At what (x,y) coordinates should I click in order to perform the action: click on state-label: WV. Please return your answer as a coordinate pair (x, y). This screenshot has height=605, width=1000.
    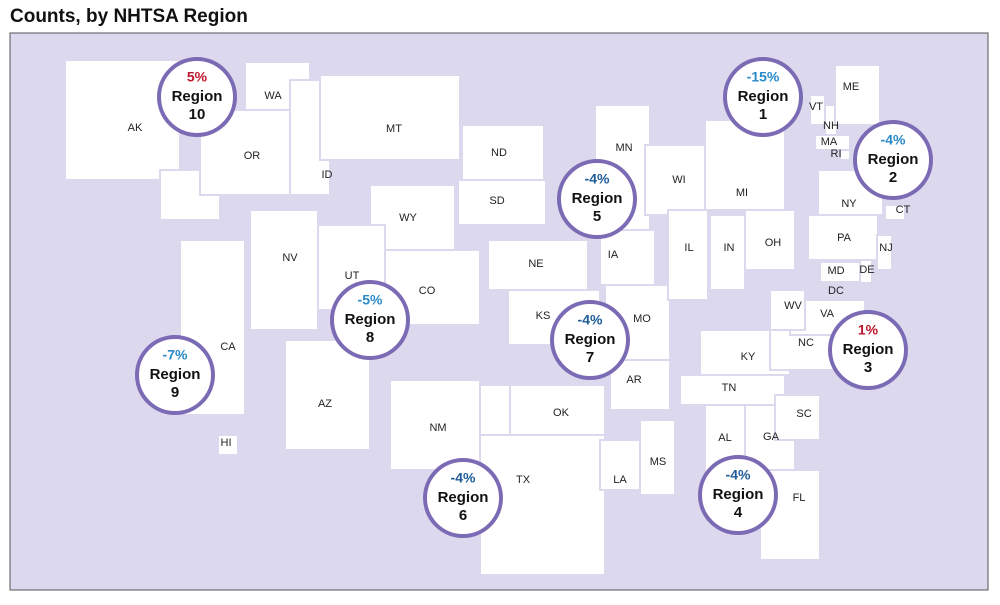
    Looking at the image, I should click on (793, 306).